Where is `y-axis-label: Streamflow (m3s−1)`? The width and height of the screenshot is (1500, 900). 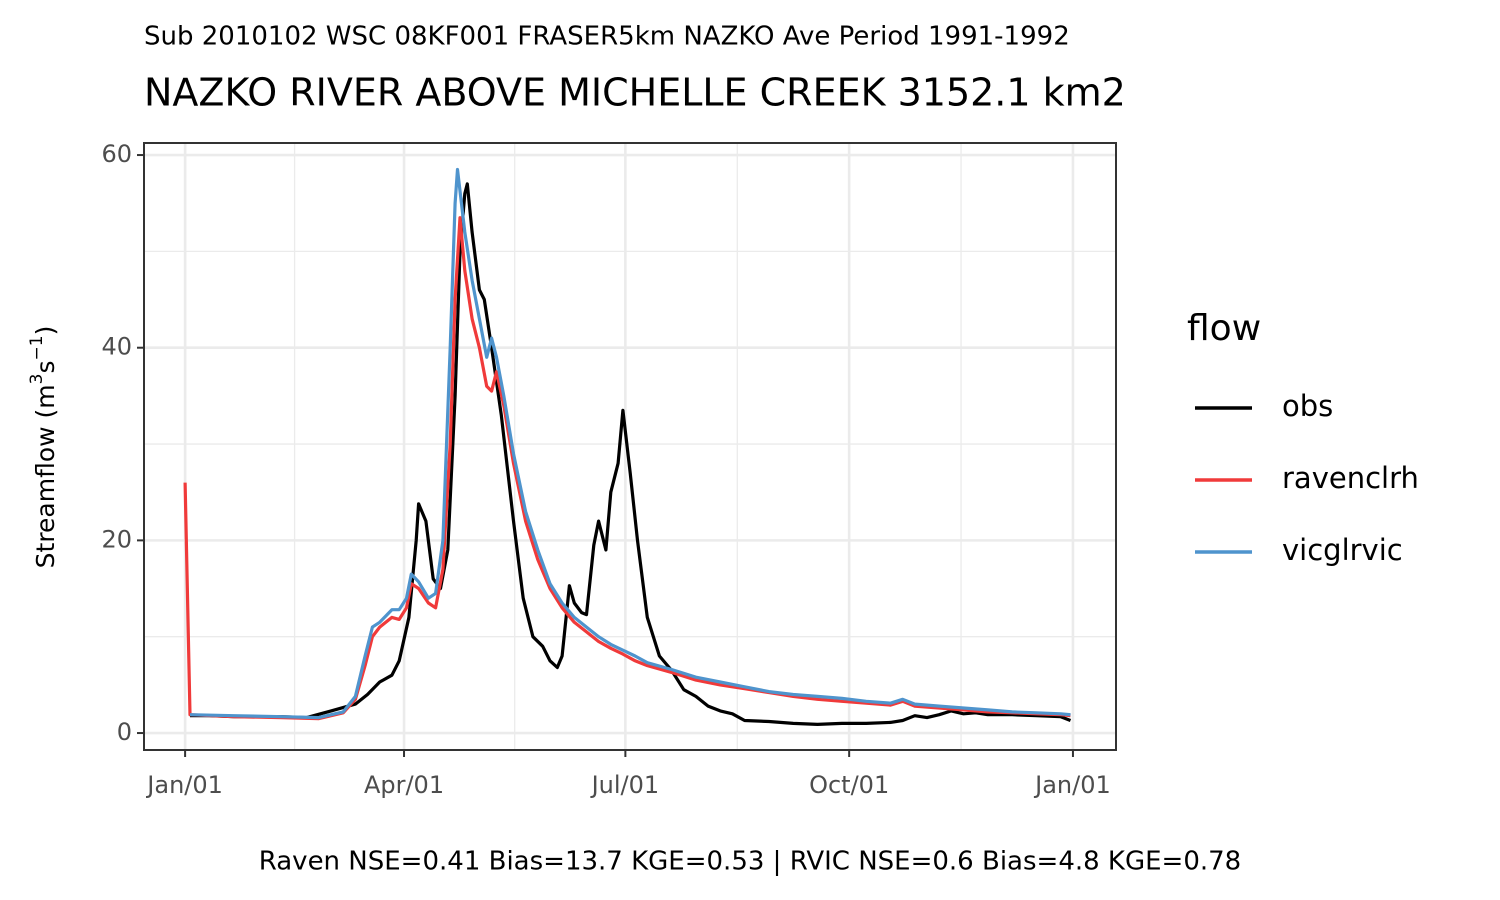
y-axis-label: Streamflow (m3s−1) is located at coordinates (43, 447).